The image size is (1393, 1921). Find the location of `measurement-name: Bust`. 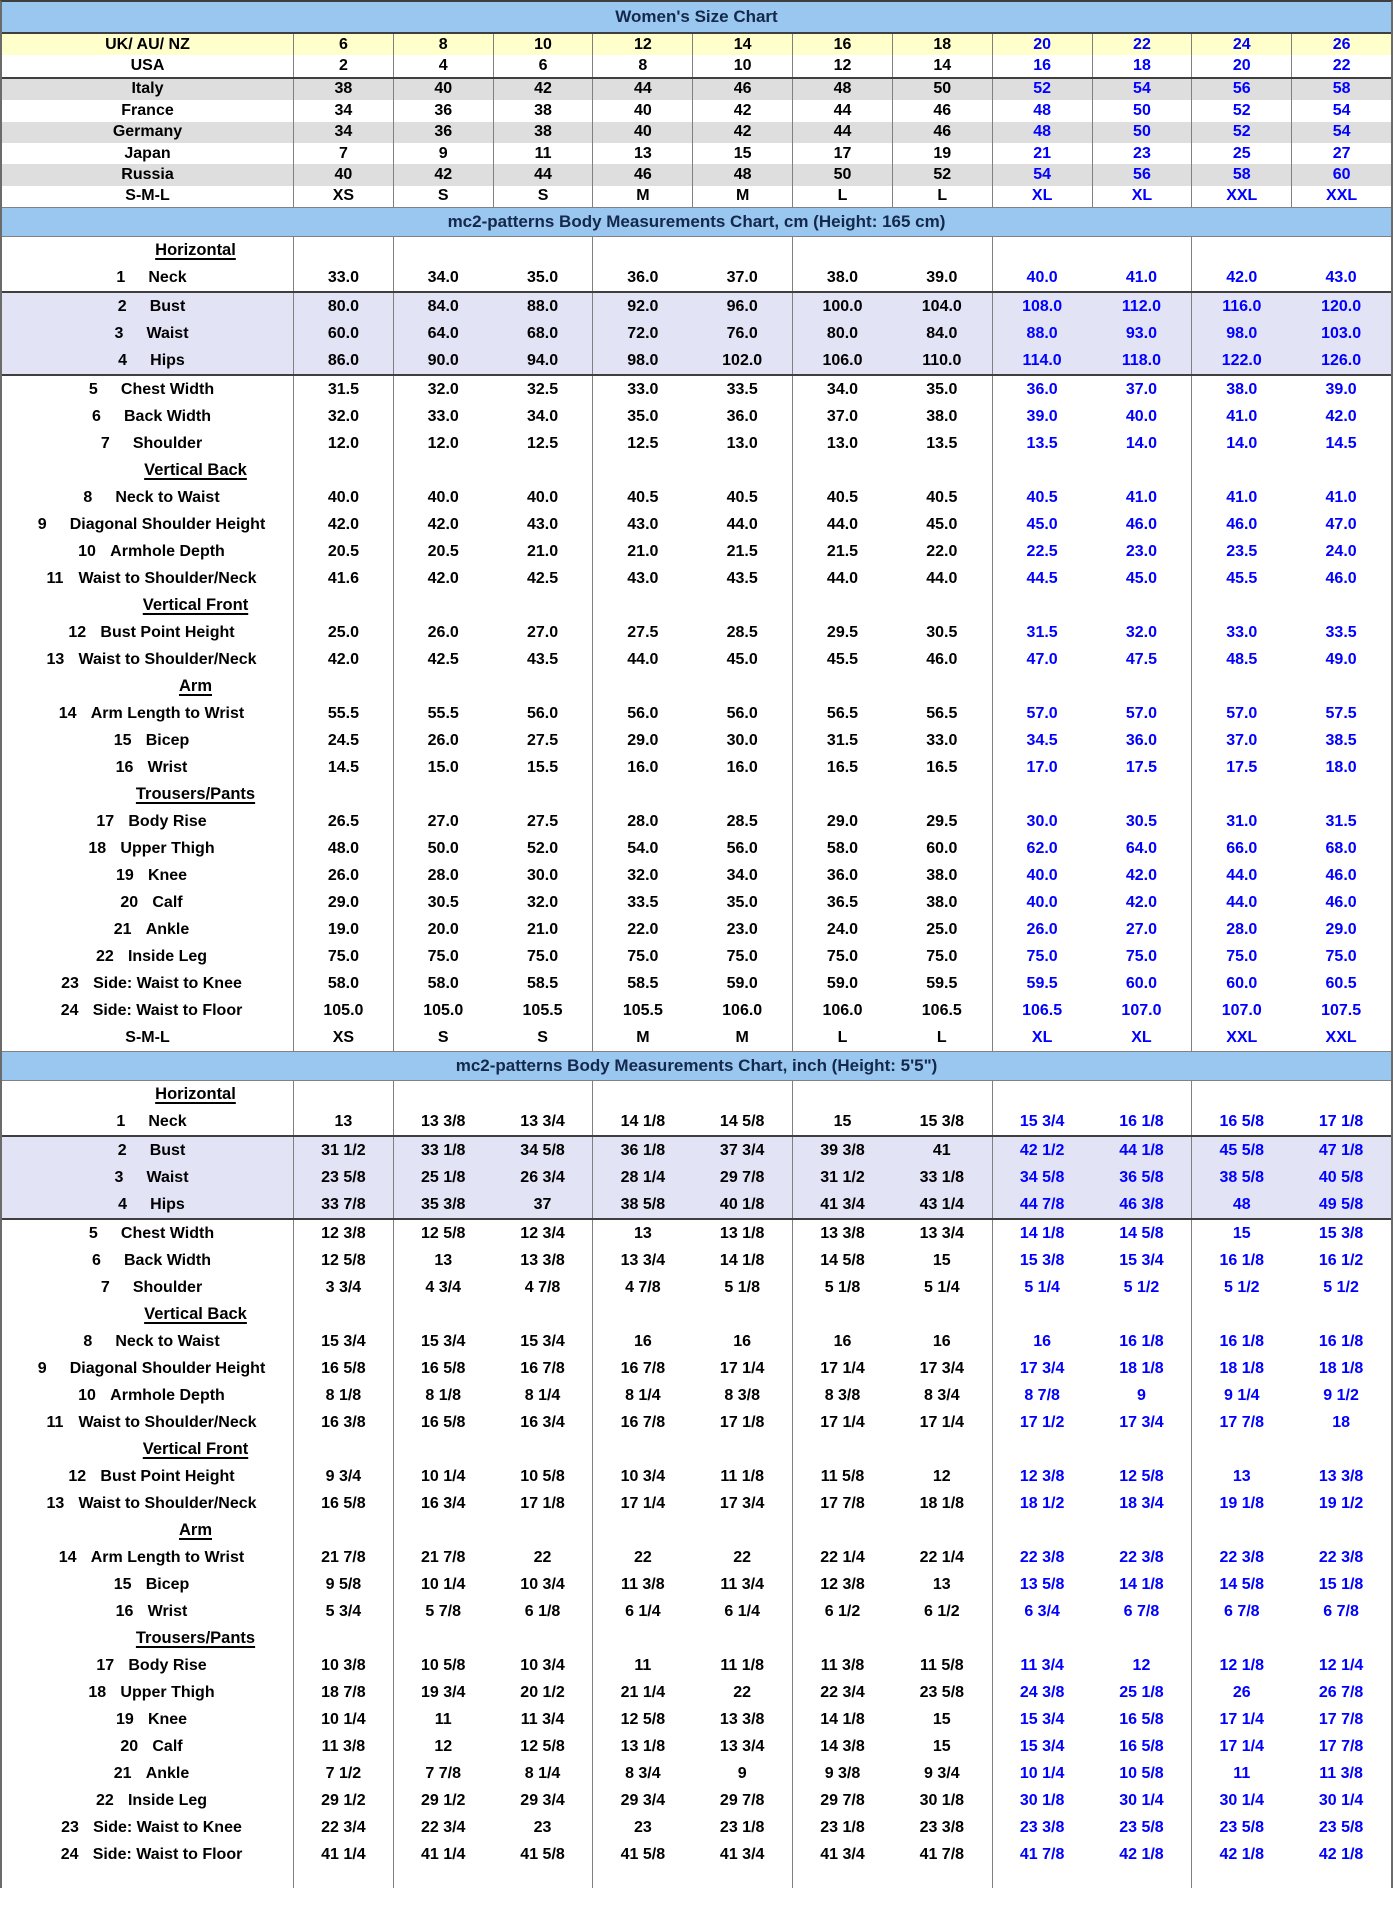

measurement-name: Bust is located at coordinates (167, 306).